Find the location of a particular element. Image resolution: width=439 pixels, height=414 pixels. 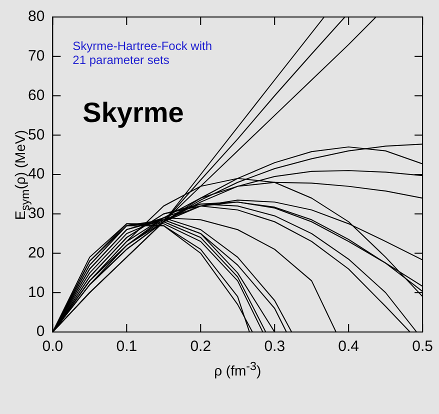

x-tick-label: 0.0 is located at coordinates (53, 347).